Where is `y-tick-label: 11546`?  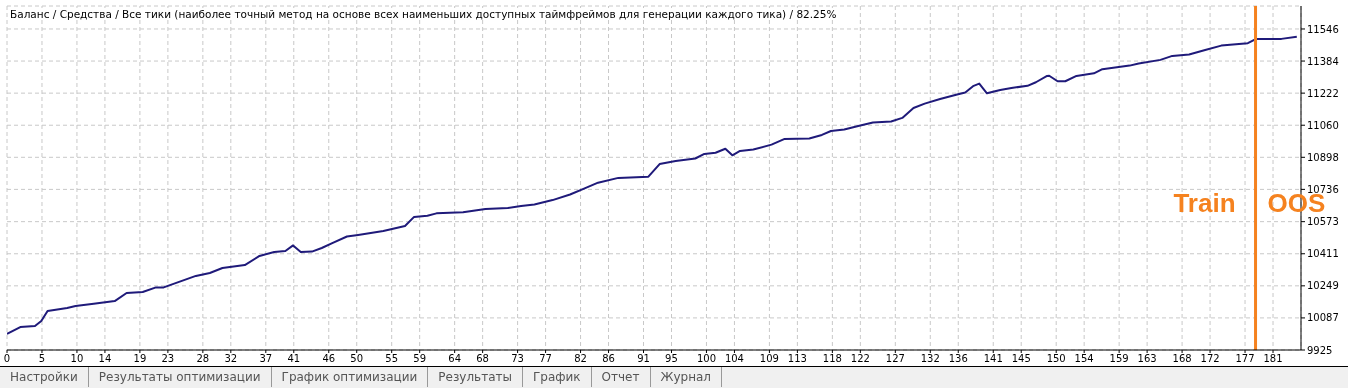 y-tick-label: 11546 is located at coordinates (1323, 29).